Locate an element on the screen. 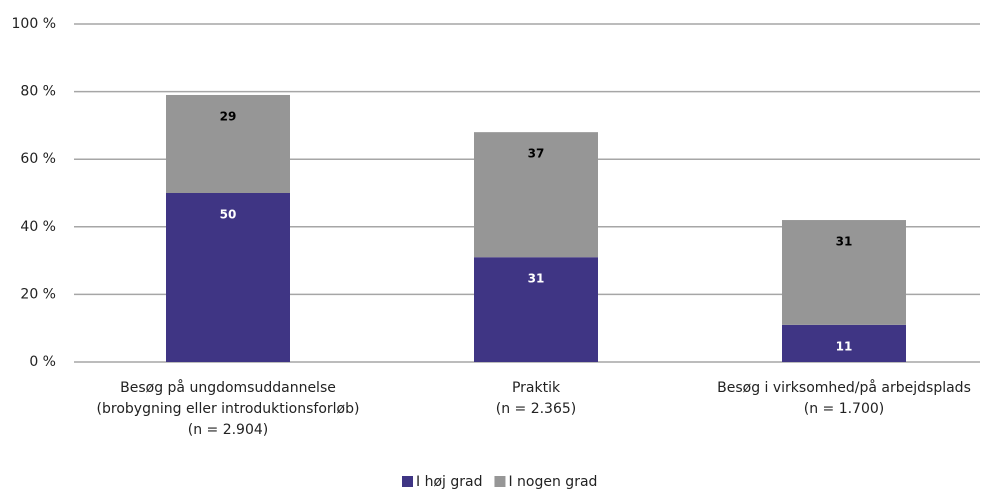  x-tick-label: Besøg i virksomhed/på arbejdsplads is located at coordinates (844, 387).